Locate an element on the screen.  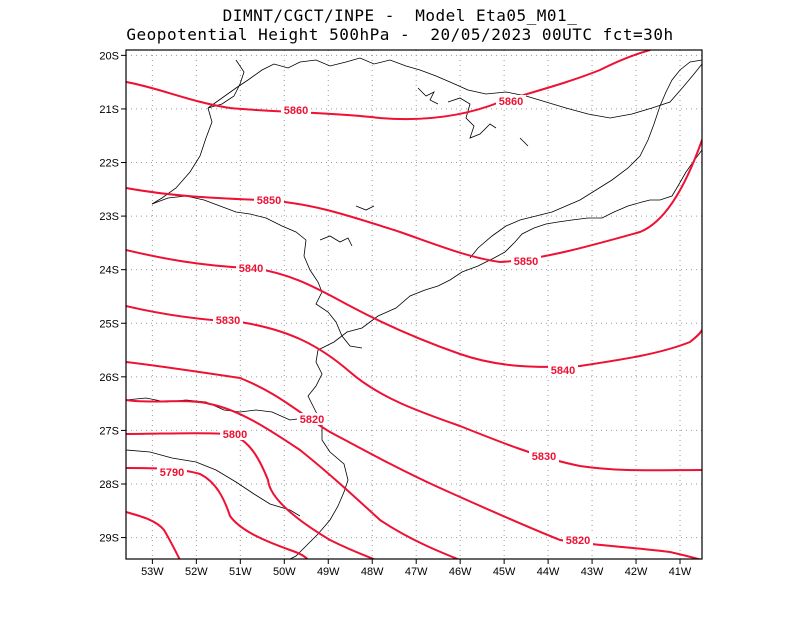
lon-tick-label: 51W is located at coordinates (240, 572).